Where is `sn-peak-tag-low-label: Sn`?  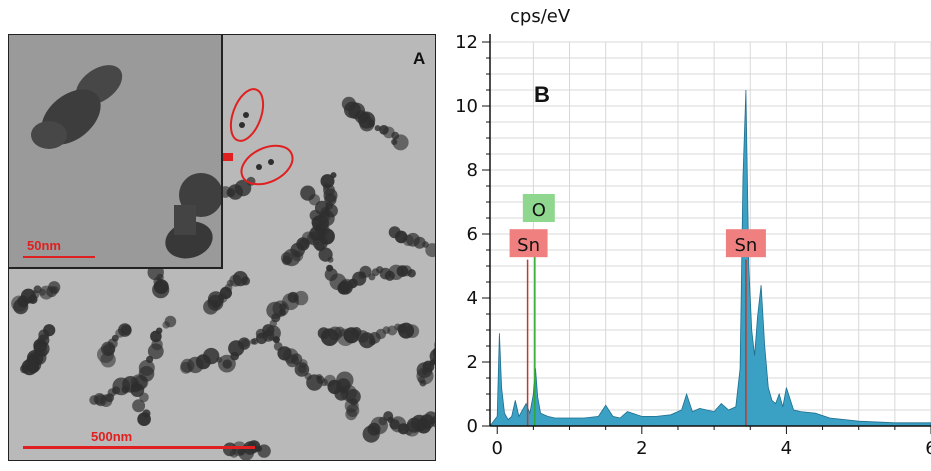 sn-peak-tag-low-label: Sn is located at coordinates (528, 245).